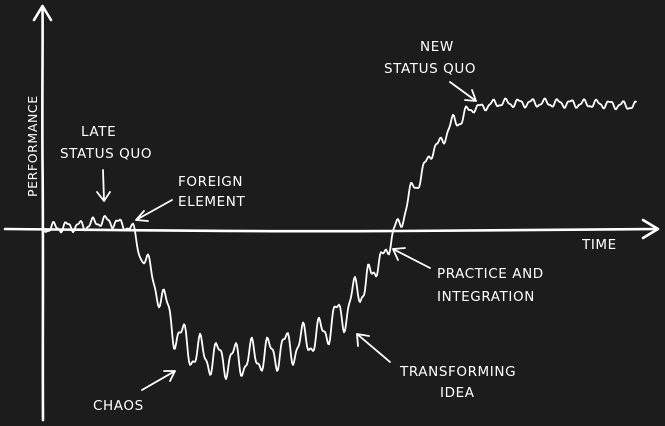 The height and width of the screenshot is (426, 665). What do you see at coordinates (106, 163) in the screenshot?
I see `annotation-late-status-quo: LATE STATUS QUO` at bounding box center [106, 163].